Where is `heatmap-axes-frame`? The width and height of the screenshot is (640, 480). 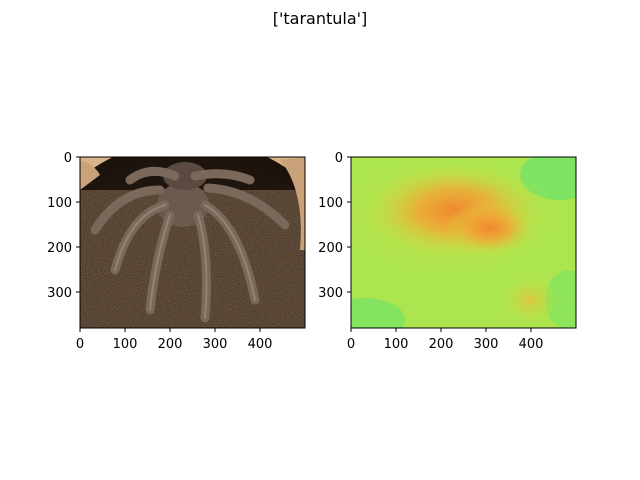
heatmap-axes-frame is located at coordinates (463, 242).